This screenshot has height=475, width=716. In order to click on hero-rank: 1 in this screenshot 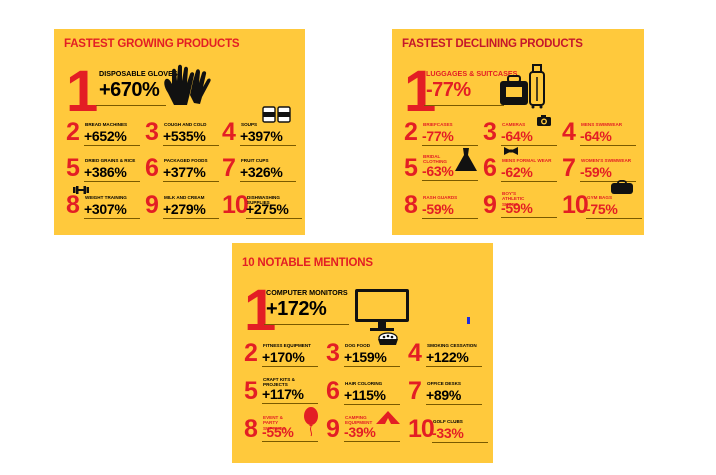, I will do `click(80, 92)`.